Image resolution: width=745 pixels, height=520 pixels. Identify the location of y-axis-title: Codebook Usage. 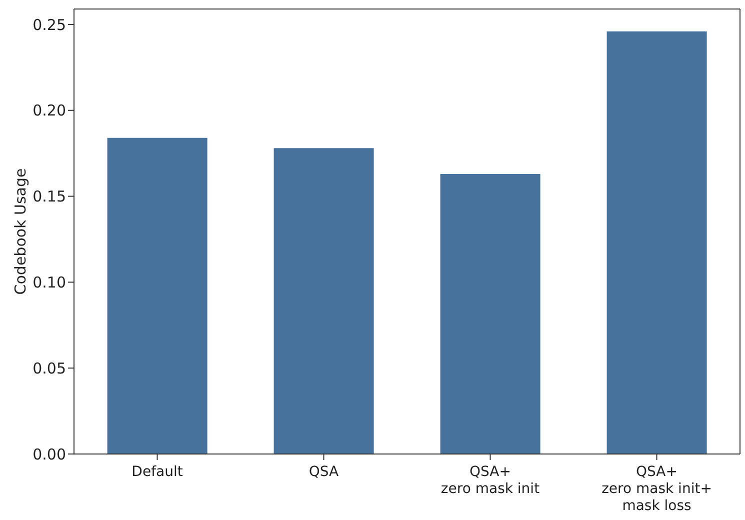
(20, 231).